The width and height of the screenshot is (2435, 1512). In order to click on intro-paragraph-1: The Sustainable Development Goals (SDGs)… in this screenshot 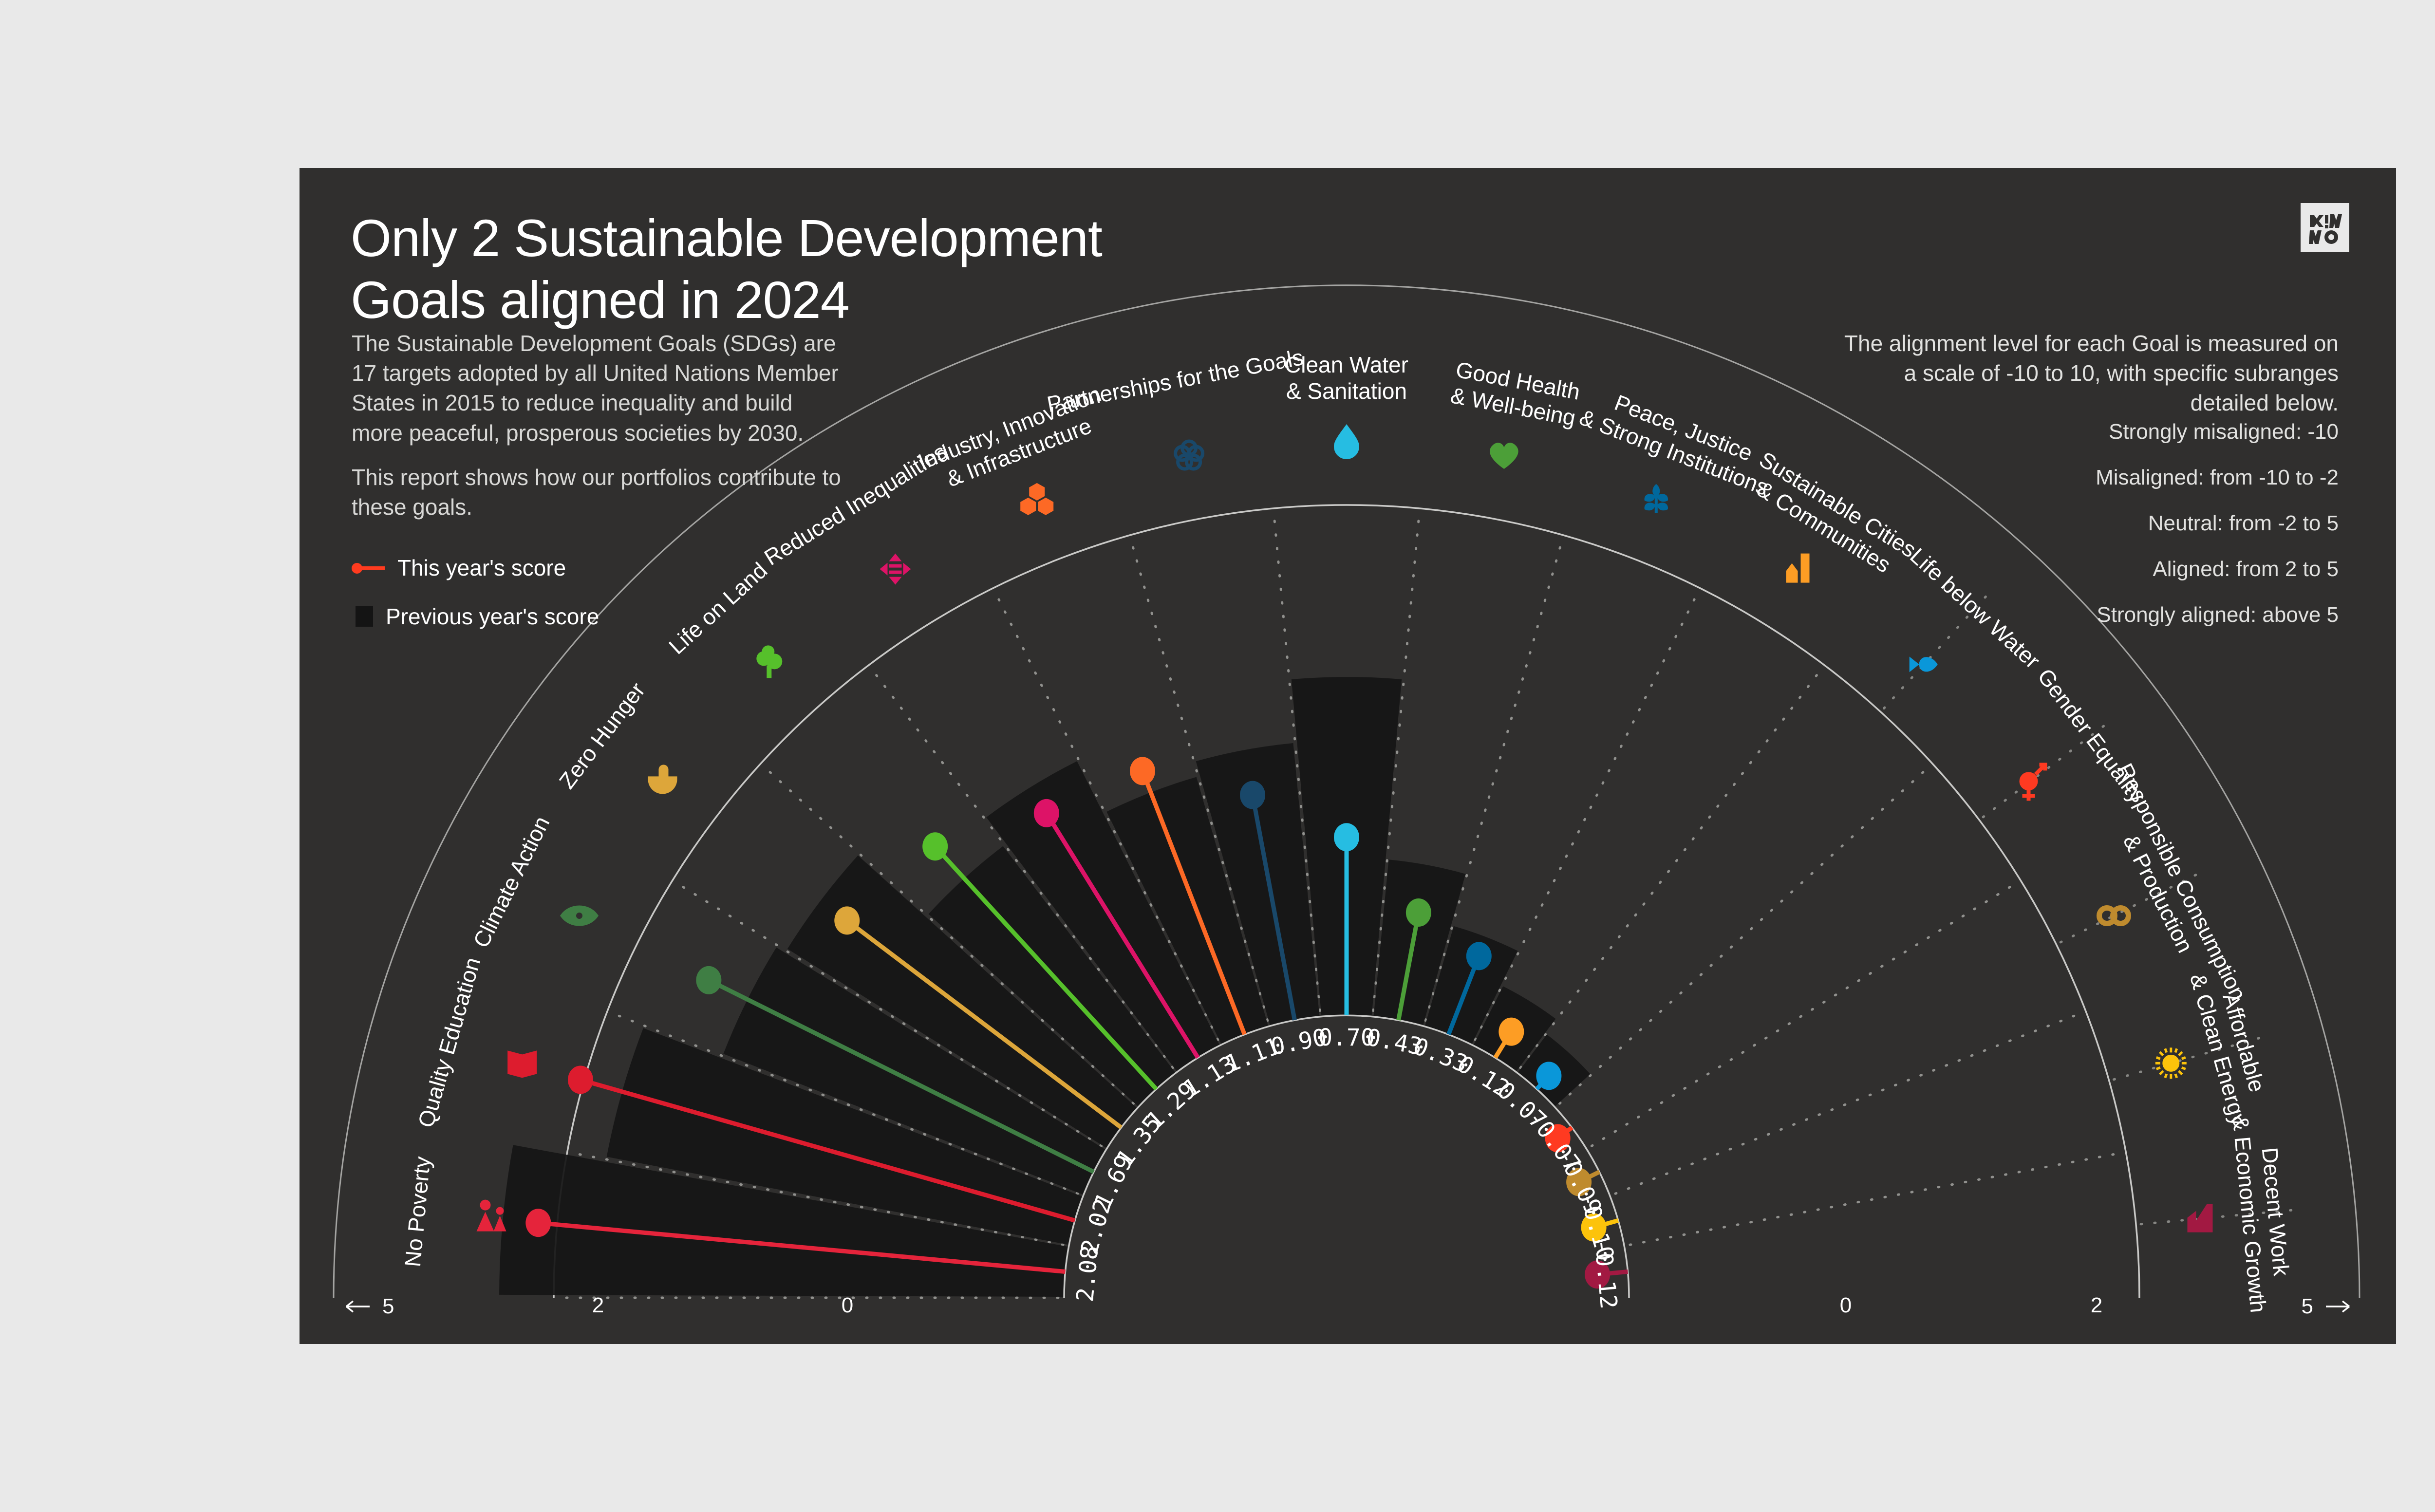, I will do `click(595, 388)`.